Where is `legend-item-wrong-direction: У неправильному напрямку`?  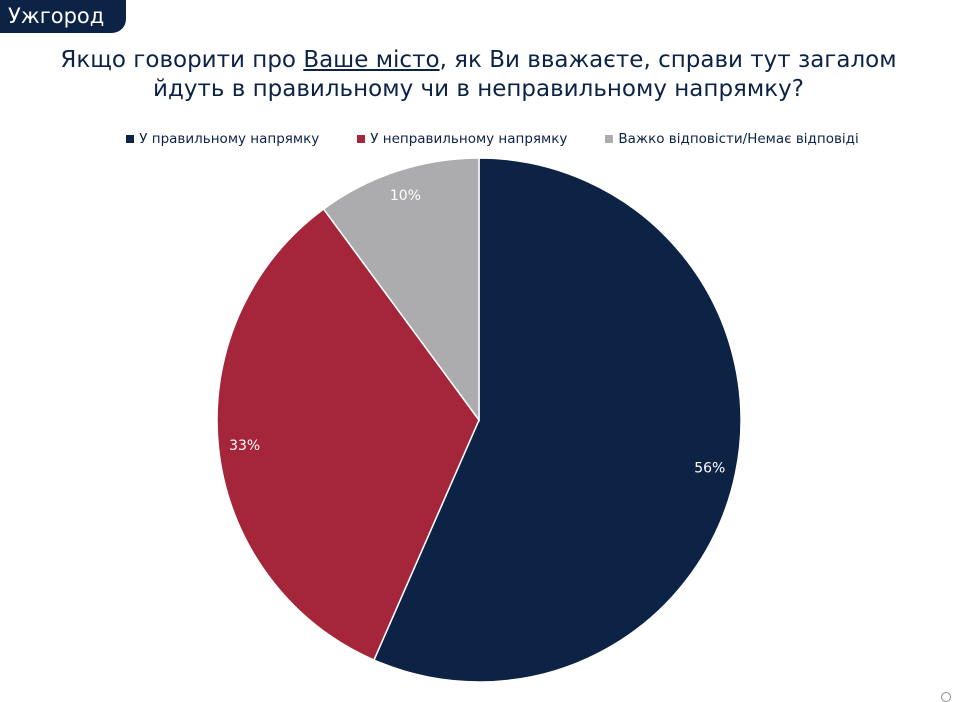 legend-item-wrong-direction: У неправильному напрямку is located at coordinates (462, 139).